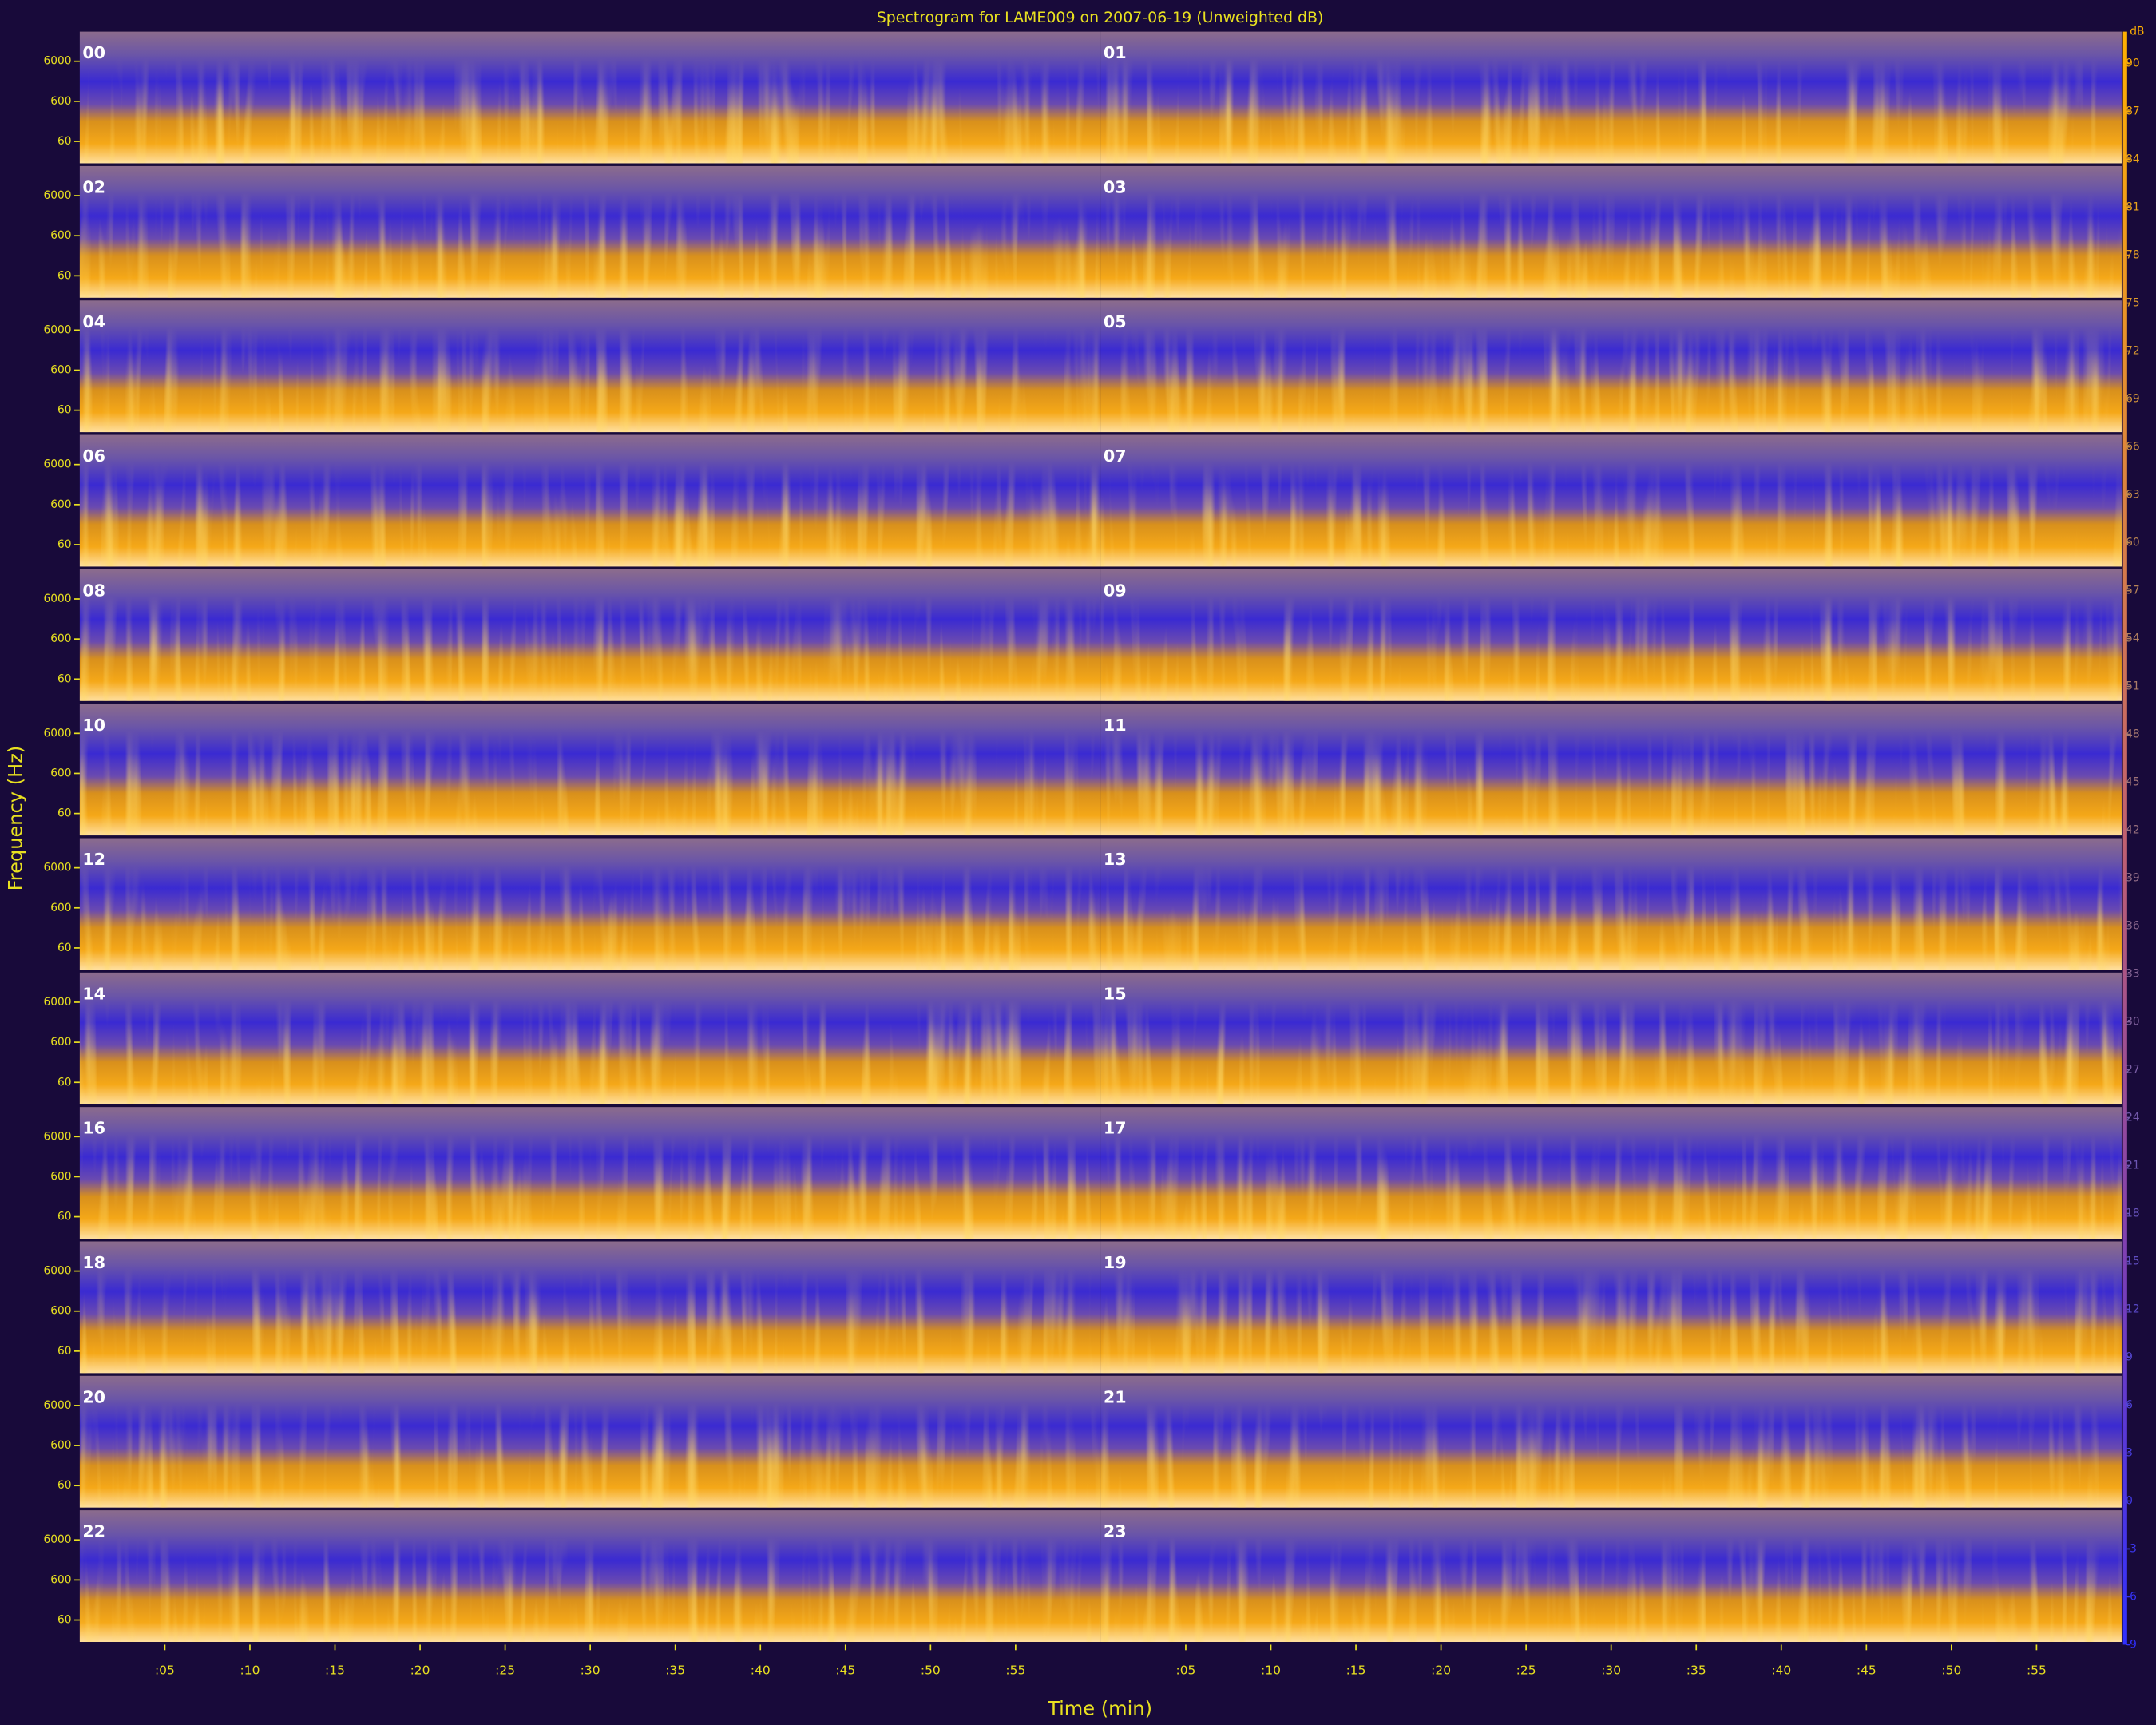 The width and height of the screenshot is (2156, 1725). I want to click on x-tick-label: :10, so click(1271, 1671).